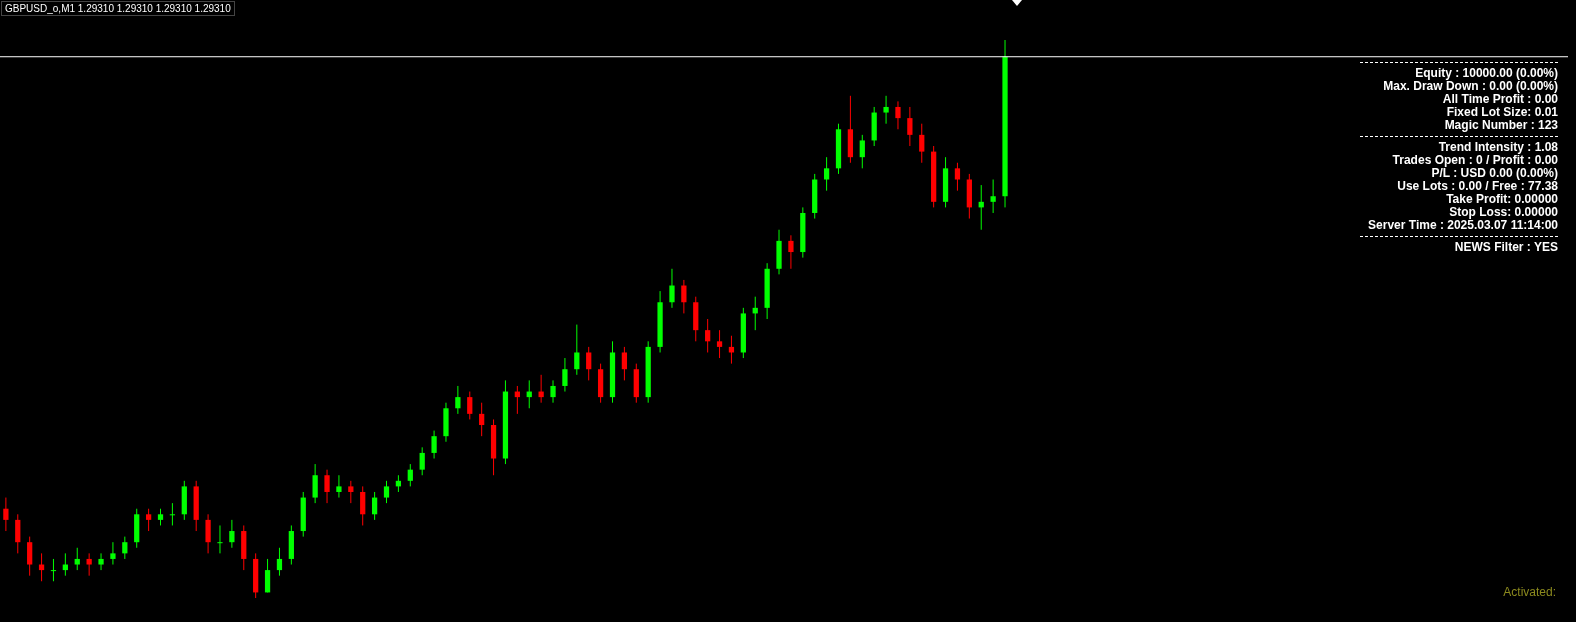  I want to click on text: Equity : 10000.00 (0.00%), so click(1486, 73).